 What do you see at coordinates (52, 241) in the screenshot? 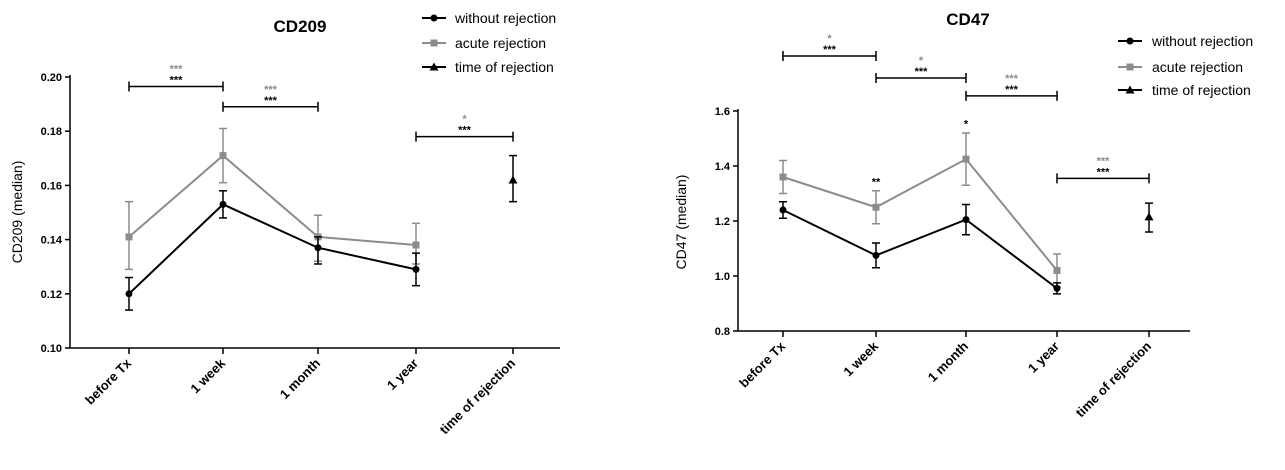
I see `y-tick-label: 0.14` at bounding box center [52, 241].